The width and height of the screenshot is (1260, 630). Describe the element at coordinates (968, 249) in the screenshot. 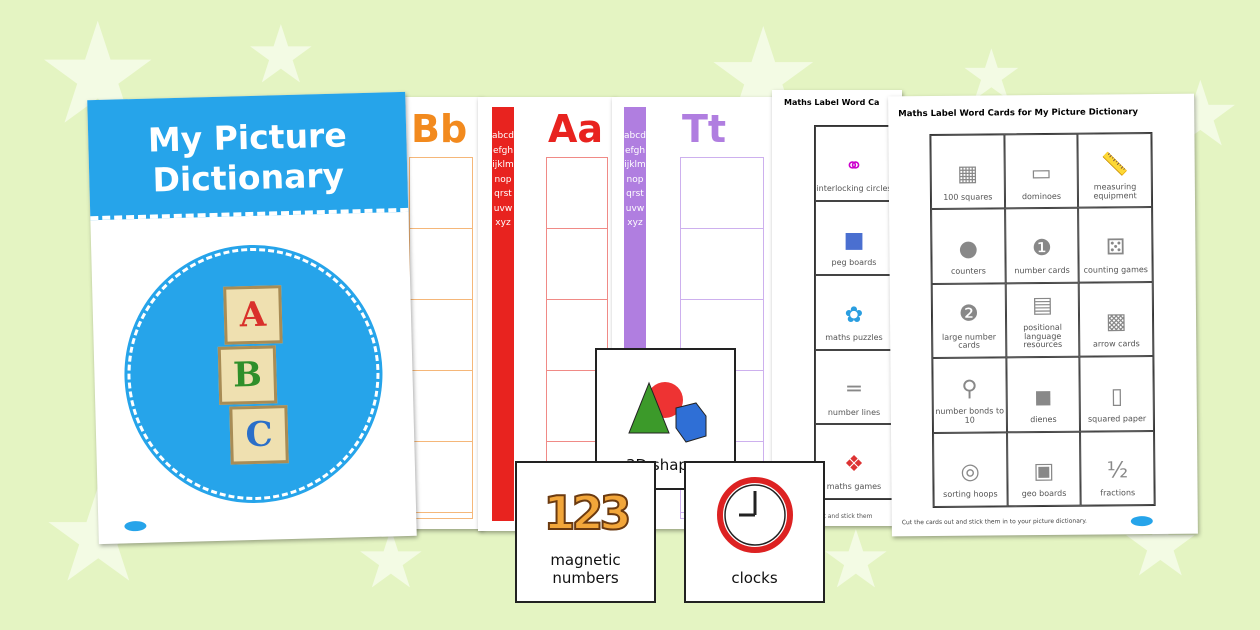

I see `label-picture-icon: ●` at that location.